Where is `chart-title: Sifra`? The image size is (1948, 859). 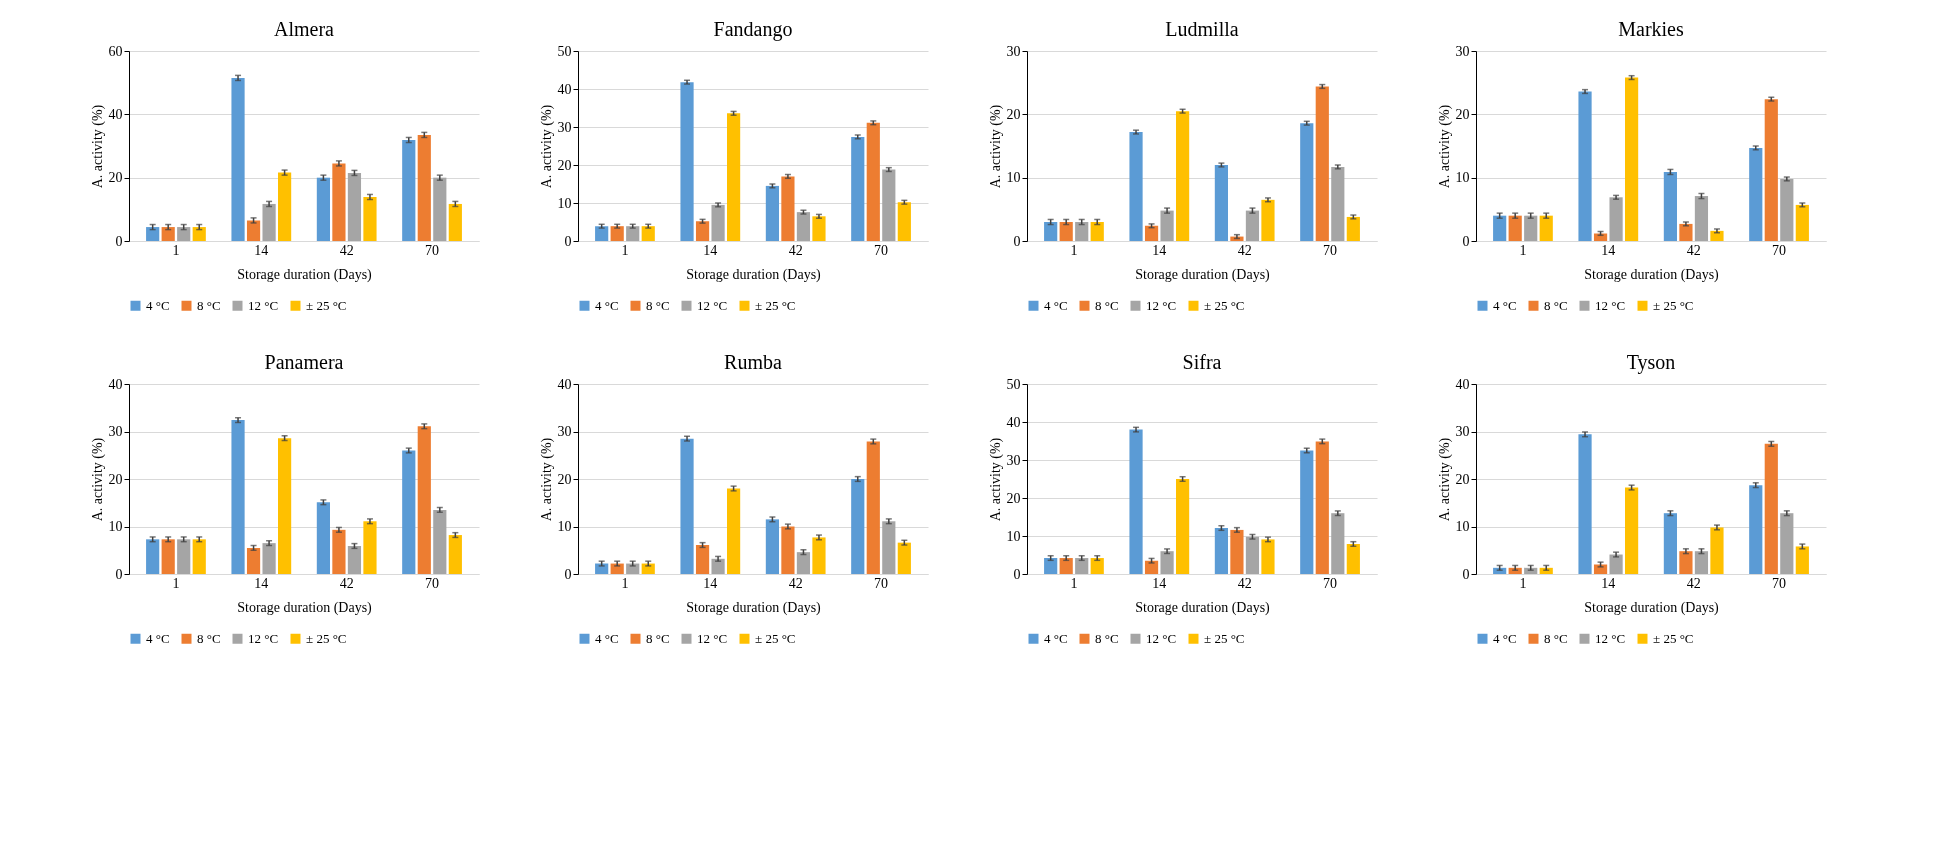 chart-title: Sifra is located at coordinates (1202, 362).